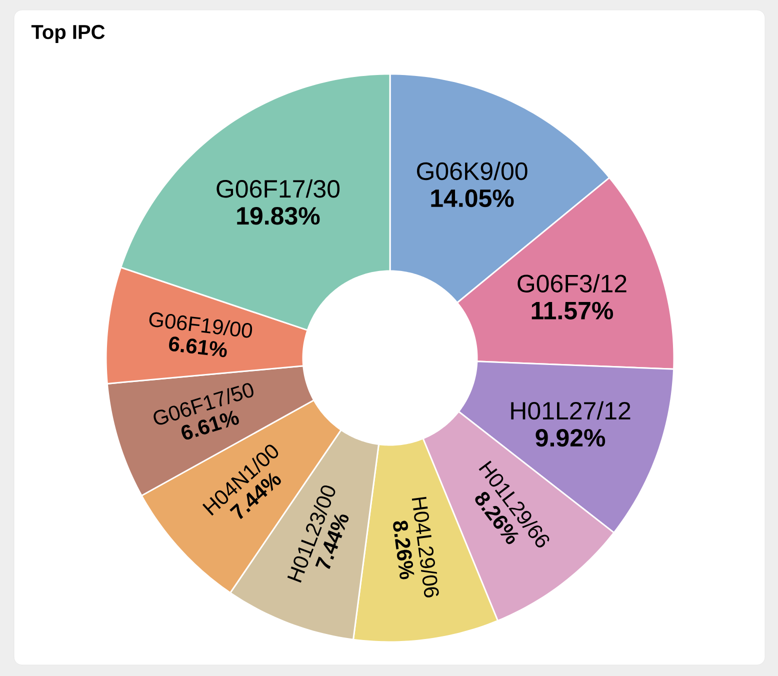 This screenshot has width=778, height=676. Describe the element at coordinates (278, 216) in the screenshot. I see `data-label: 19.83%` at that location.